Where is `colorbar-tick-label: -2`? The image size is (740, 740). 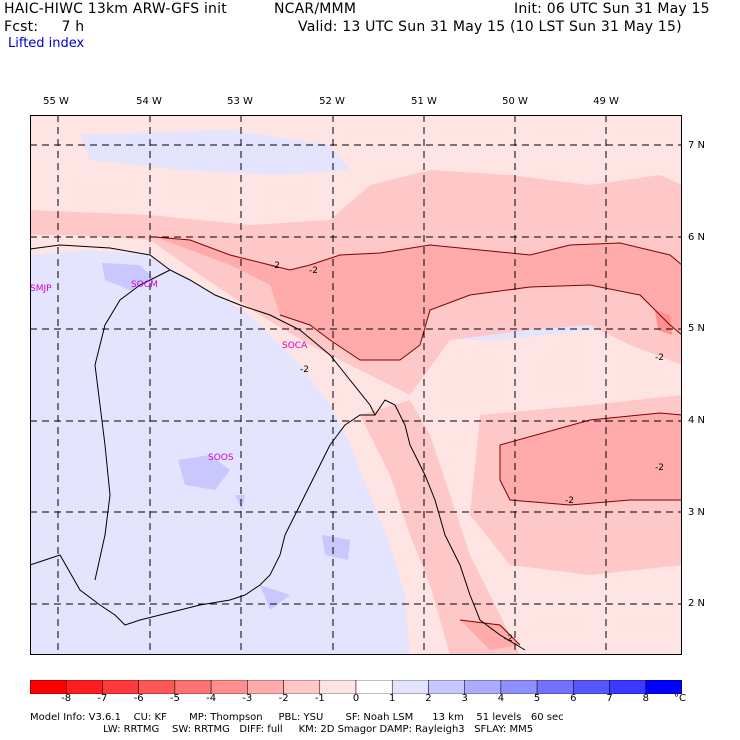 colorbar-tick-label: -2 is located at coordinates (283, 698).